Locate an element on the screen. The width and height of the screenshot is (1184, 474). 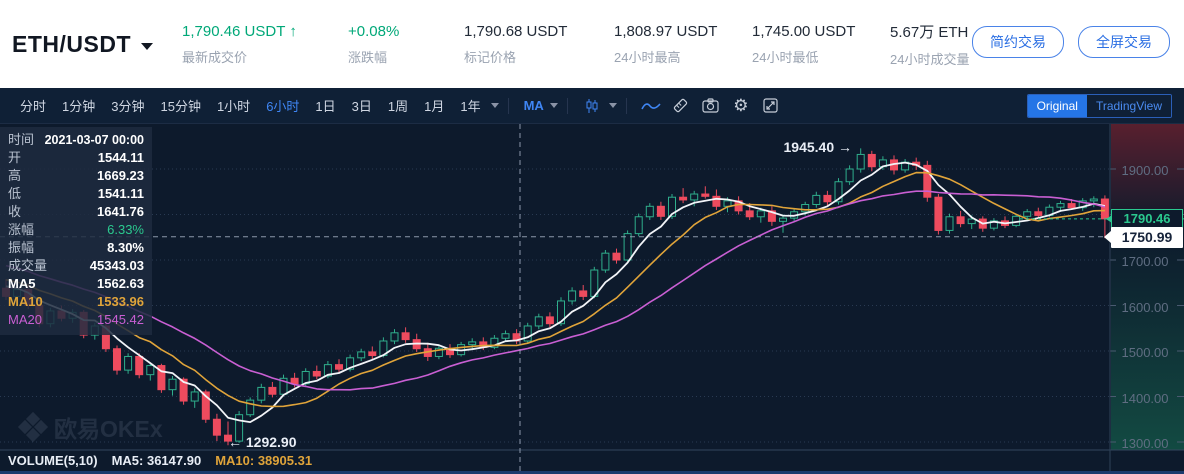
interval-15m: 15分钟 is located at coordinates (180, 106).